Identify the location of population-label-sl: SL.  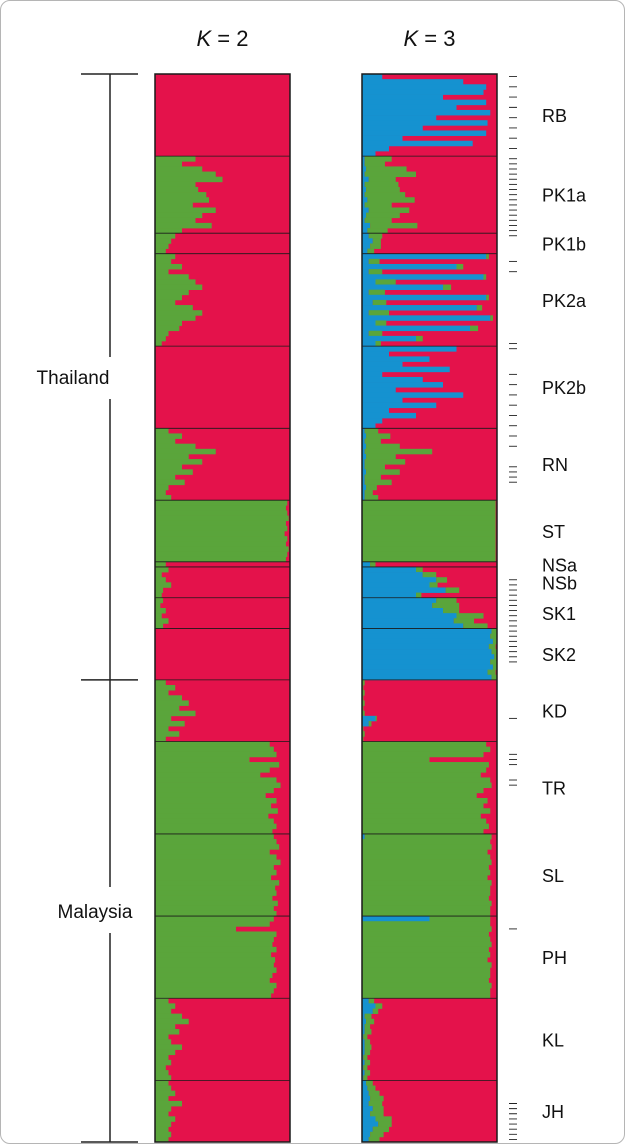
(553, 876).